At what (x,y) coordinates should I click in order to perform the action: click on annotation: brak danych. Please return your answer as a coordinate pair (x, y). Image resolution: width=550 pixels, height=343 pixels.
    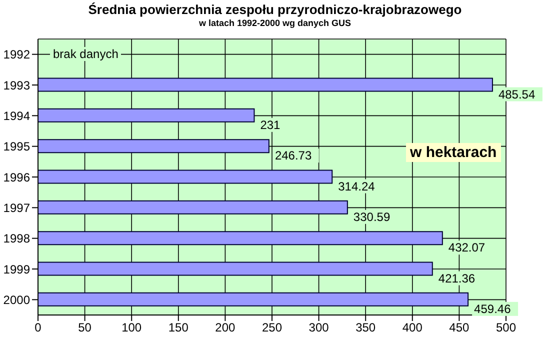
    Looking at the image, I should click on (86, 54).